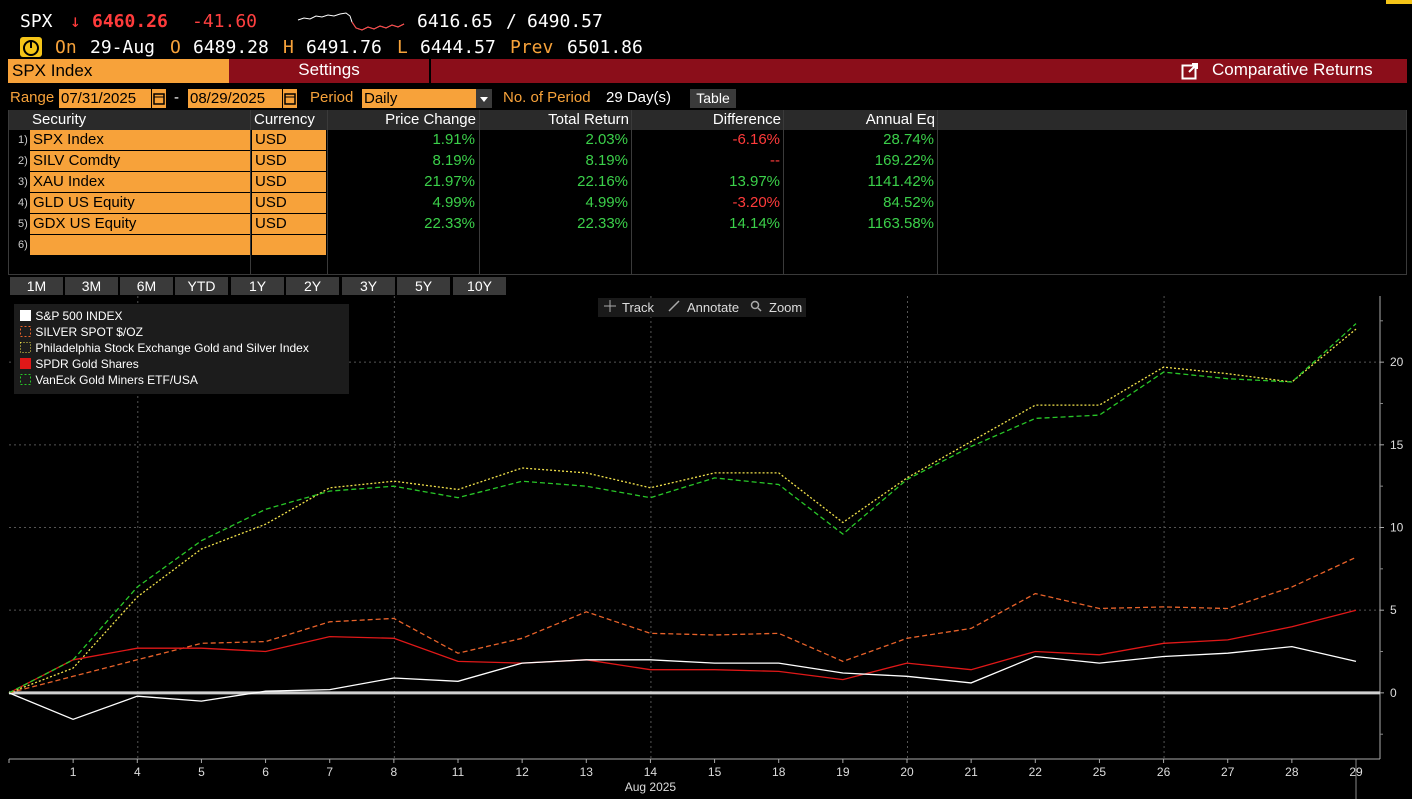 This screenshot has height=799, width=1412. What do you see at coordinates (453, 160) in the screenshot?
I see `price-change-cell: 8.19%` at bounding box center [453, 160].